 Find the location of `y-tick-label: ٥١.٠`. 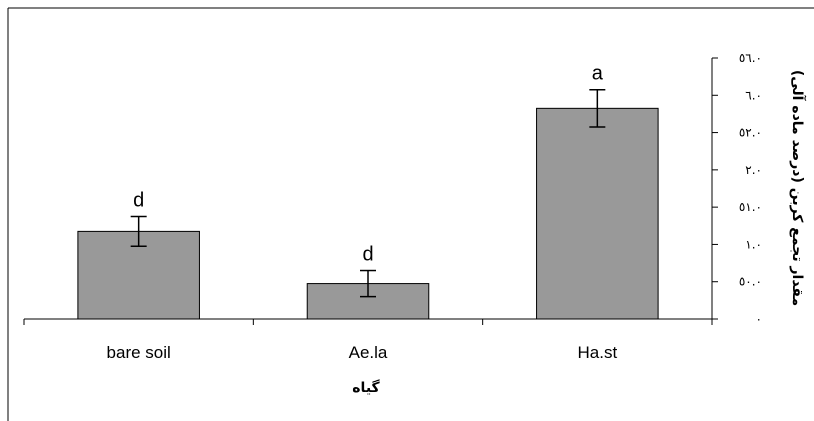

y-tick-label: ٥١.٠ is located at coordinates (750, 207).